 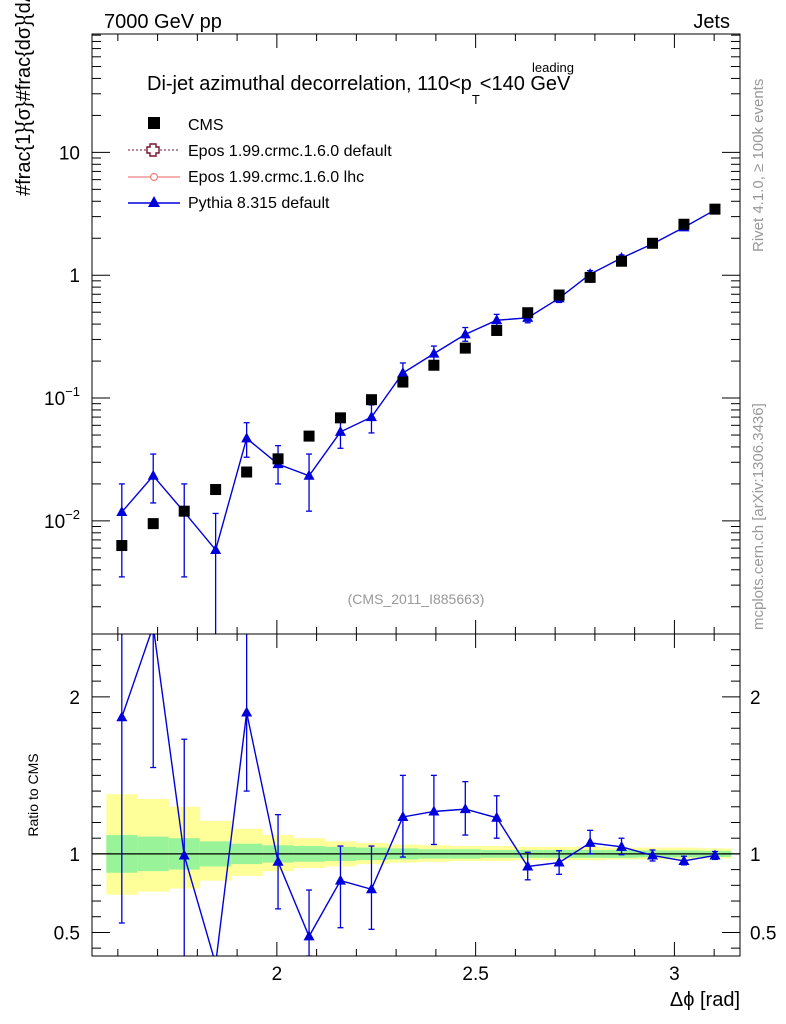 I want to click on title-sup: leading, so click(x=553, y=67).